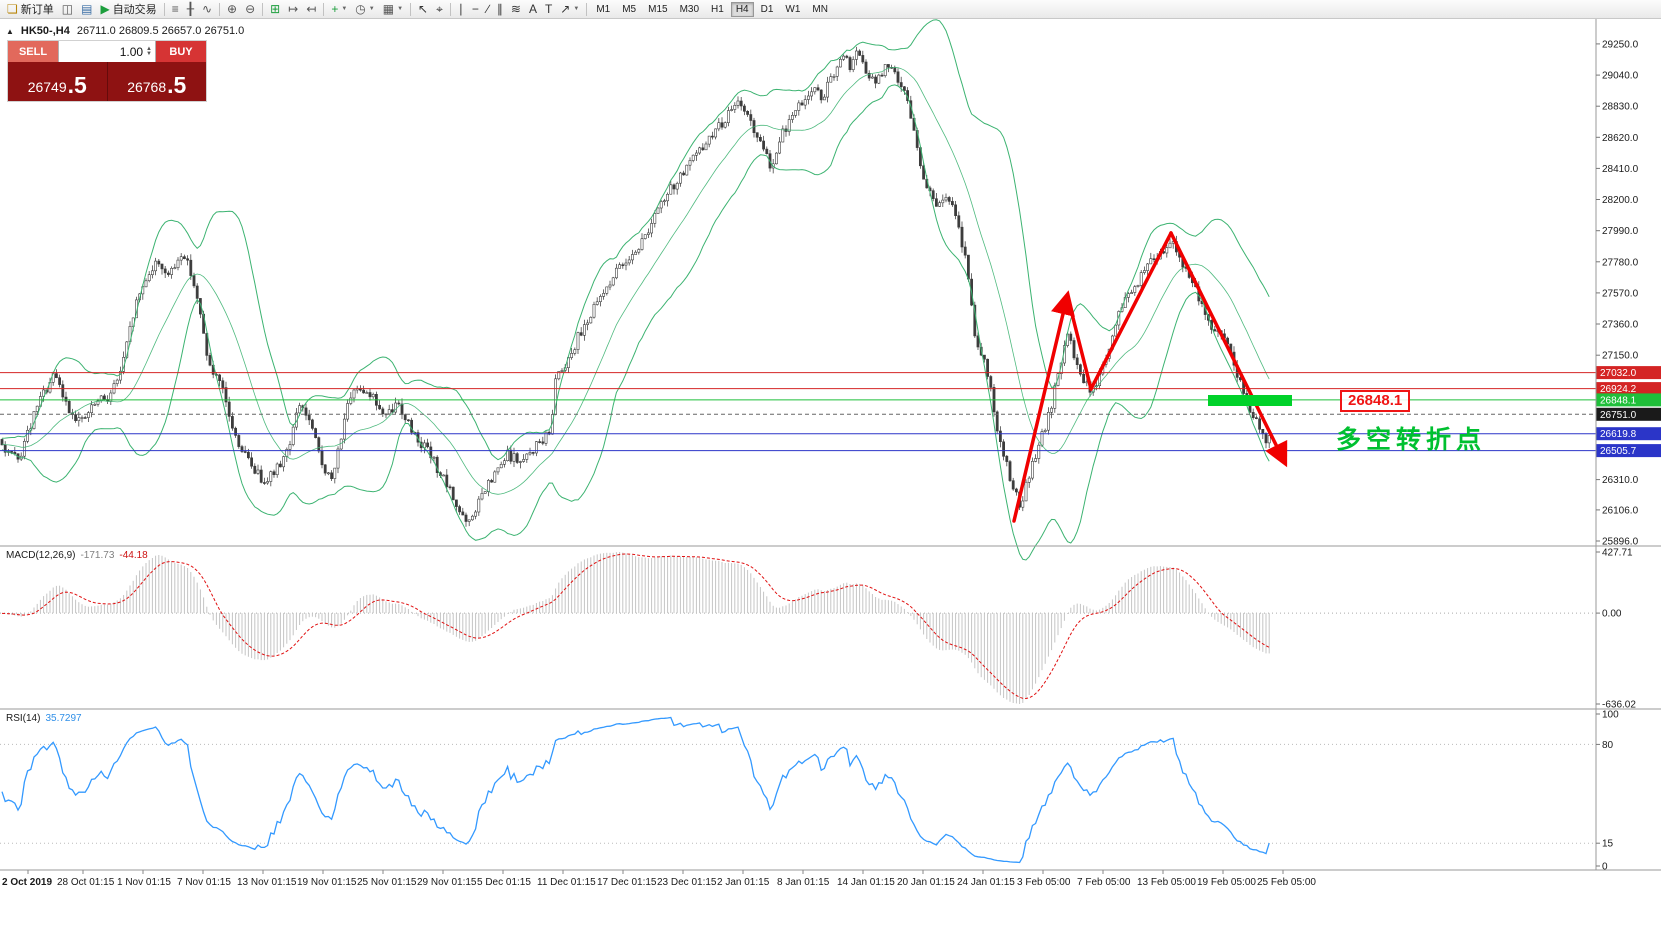 Image resolution: width=1661 pixels, height=944 pixels. I want to click on one-click-collapse-icon: ▲, so click(10, 31).